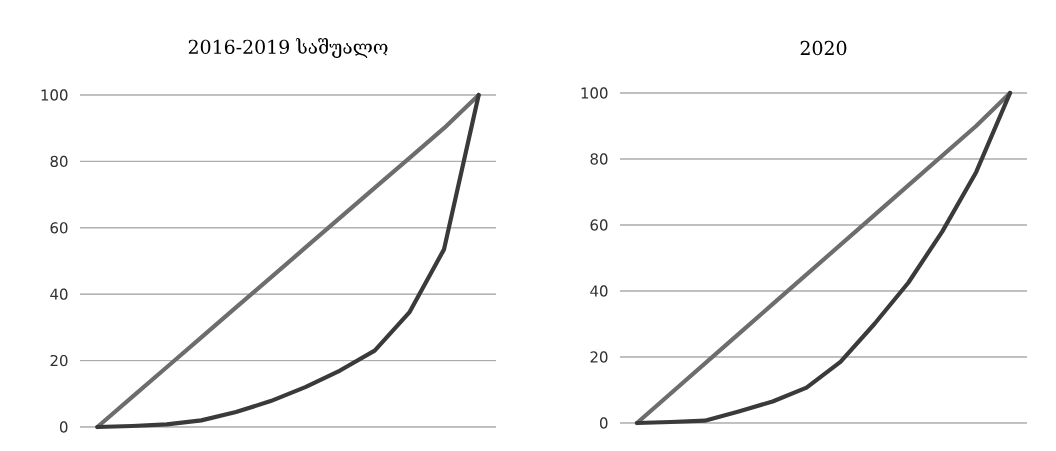 The image size is (1056, 451). Describe the element at coordinates (288, 48) in the screenshot. I see `chart-title: 2016-2019 საშუალო` at that location.